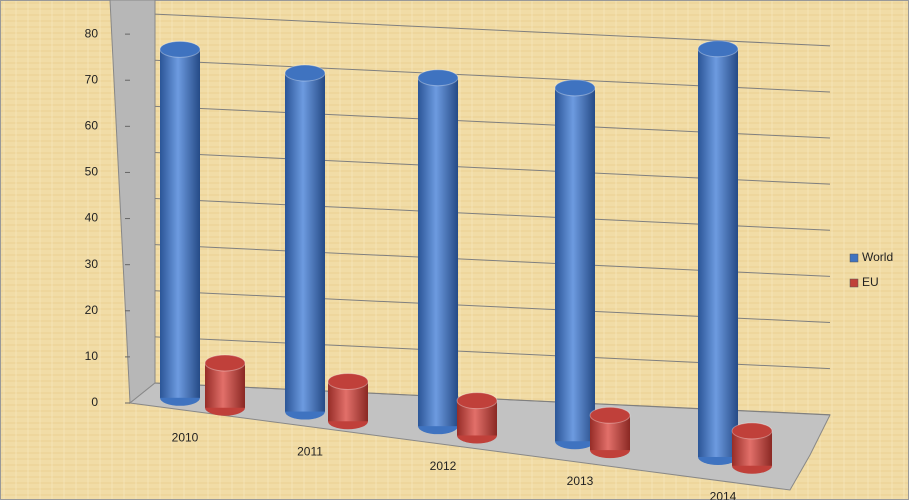  I want to click on x-tick-label: 2010, so click(185, 438).